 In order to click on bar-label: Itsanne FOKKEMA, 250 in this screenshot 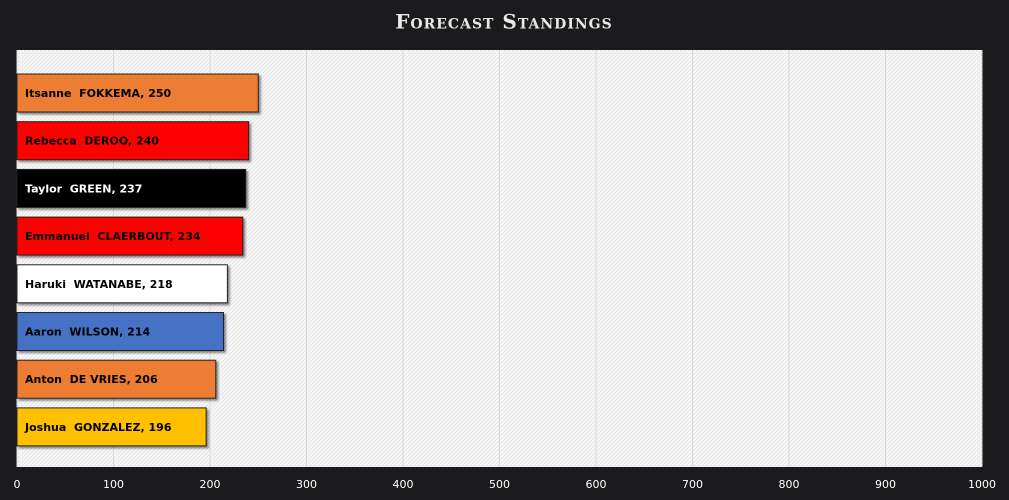, I will do `click(98, 93)`.